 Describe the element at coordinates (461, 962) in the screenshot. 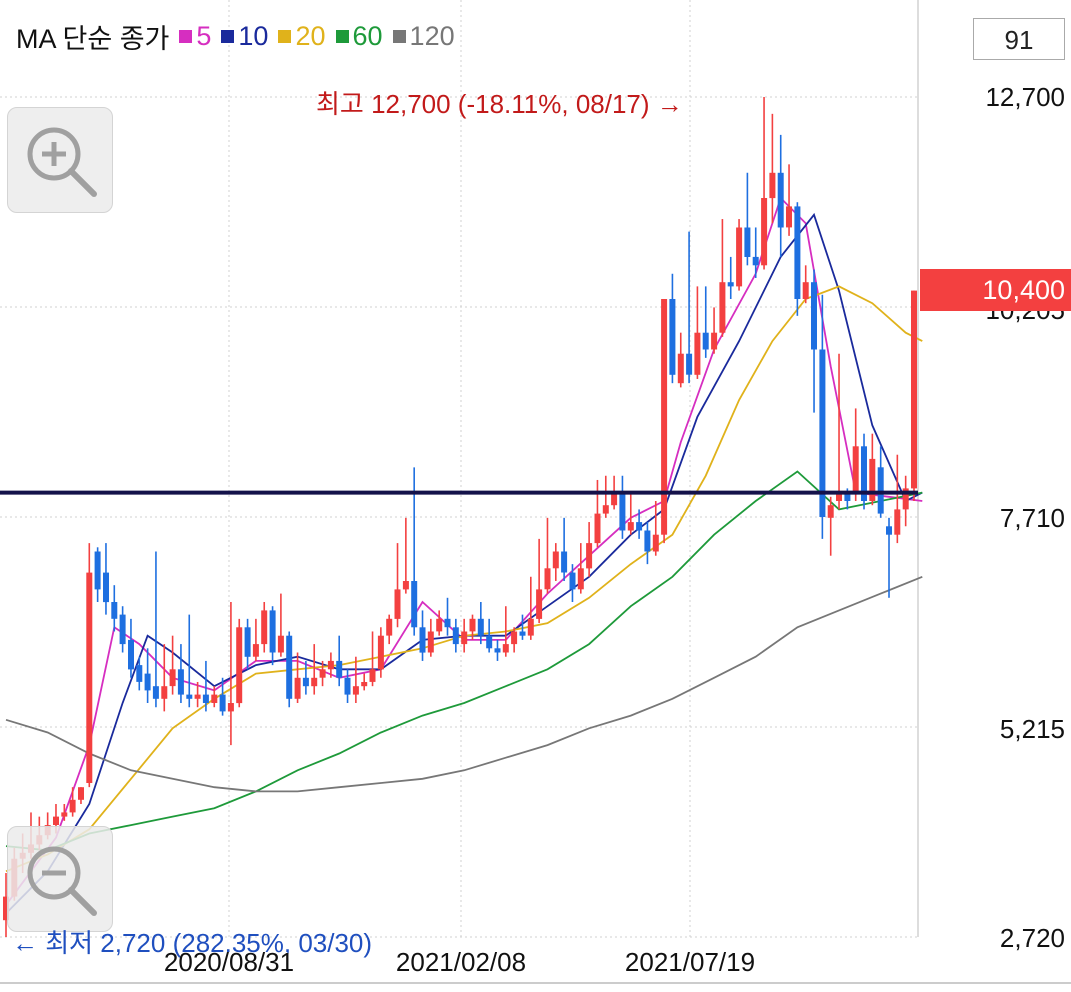

I see `x-tick-label: 2021/02/08` at that location.